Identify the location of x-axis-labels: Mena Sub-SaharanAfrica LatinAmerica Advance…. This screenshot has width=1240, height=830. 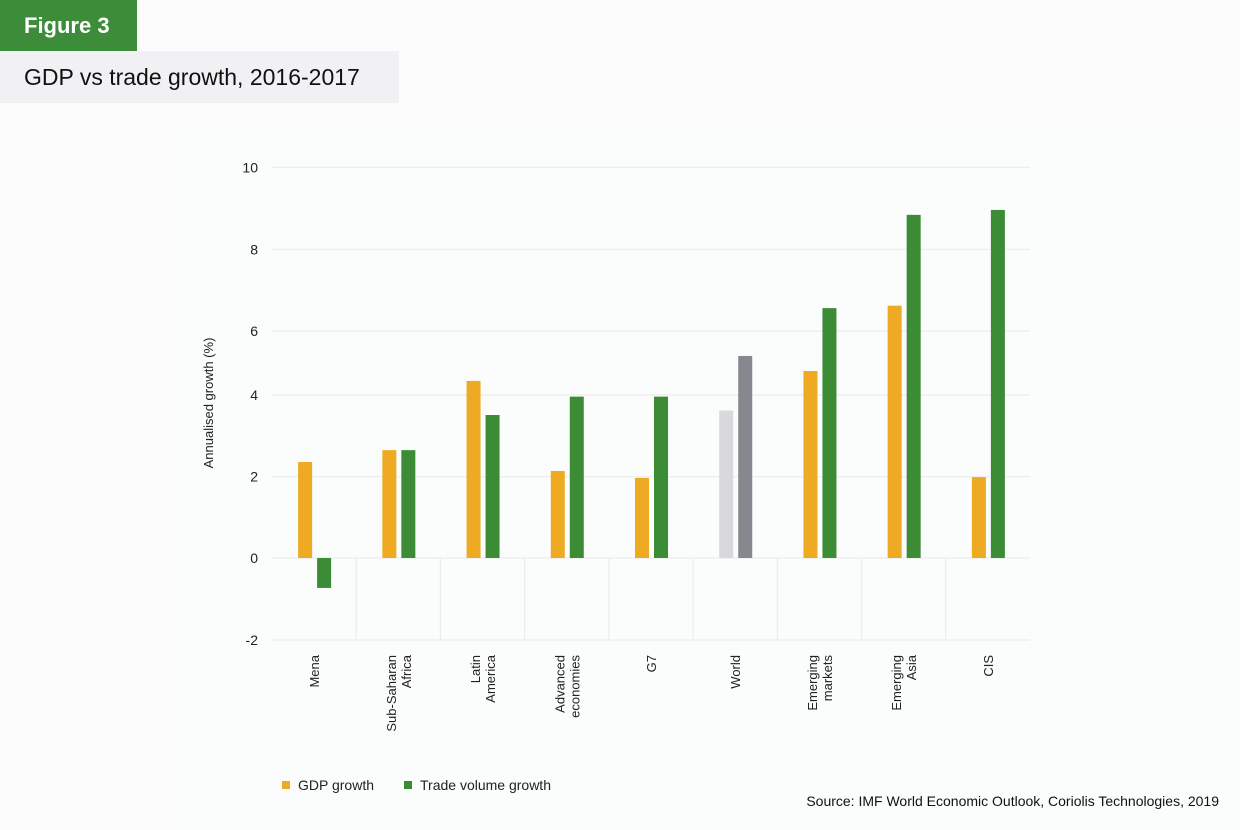
(651, 692).